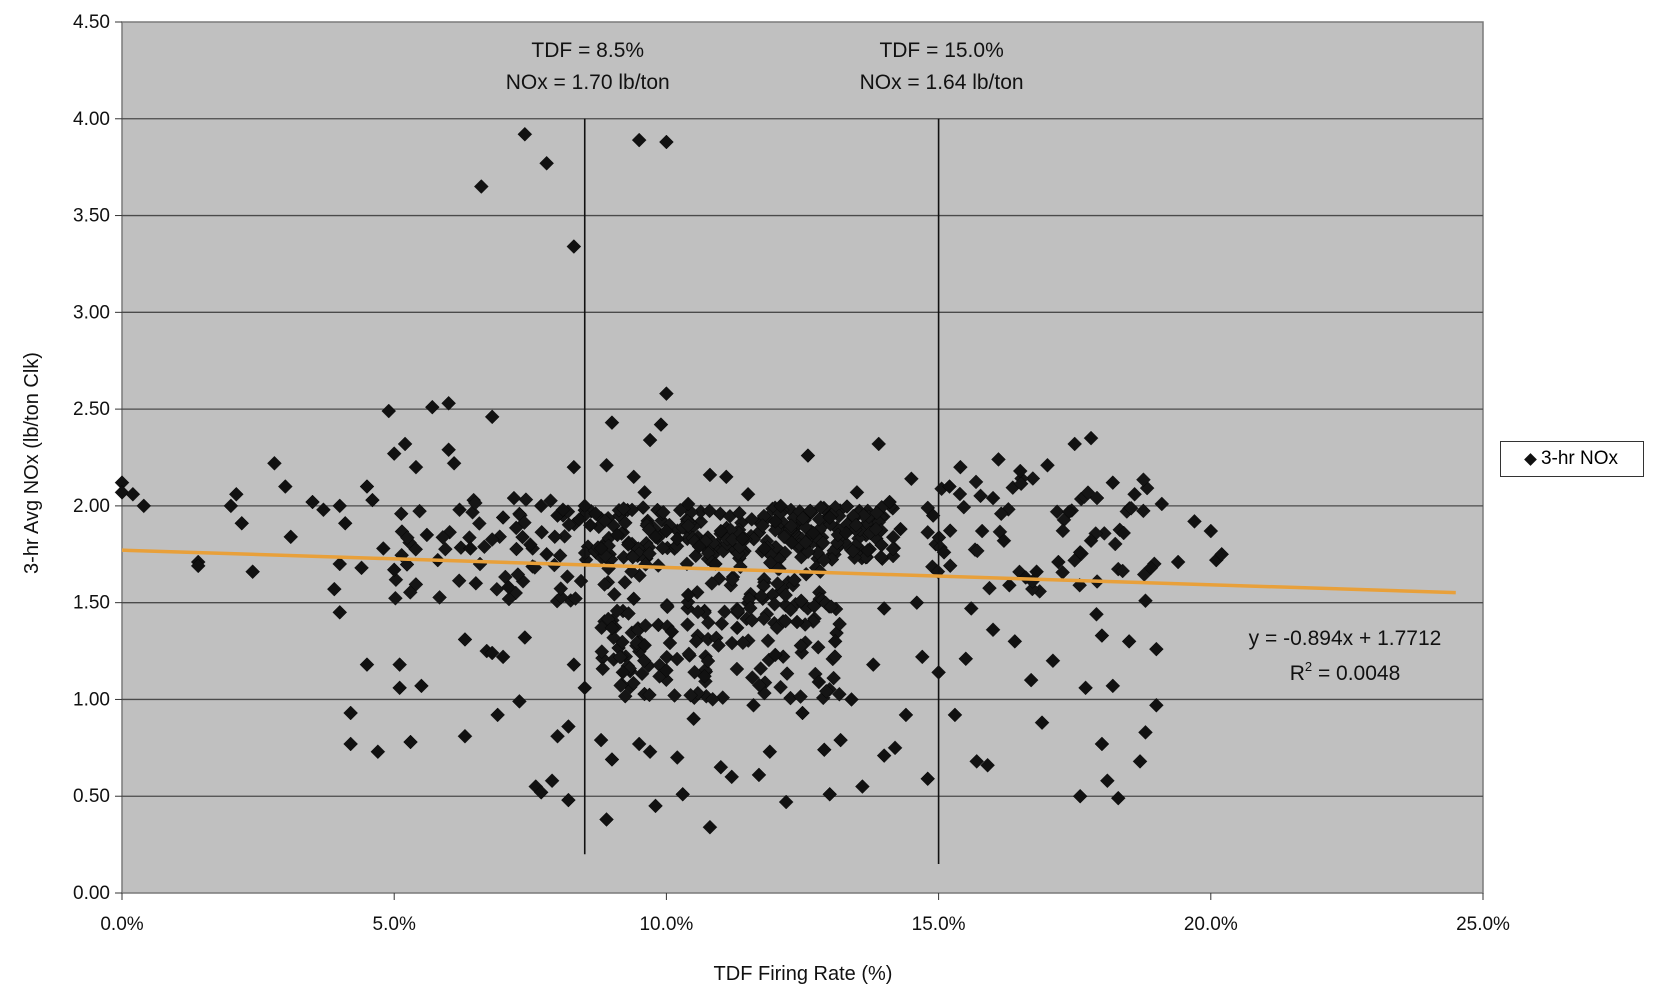  I want to click on legend-diamond-icon, so click(1530, 459).